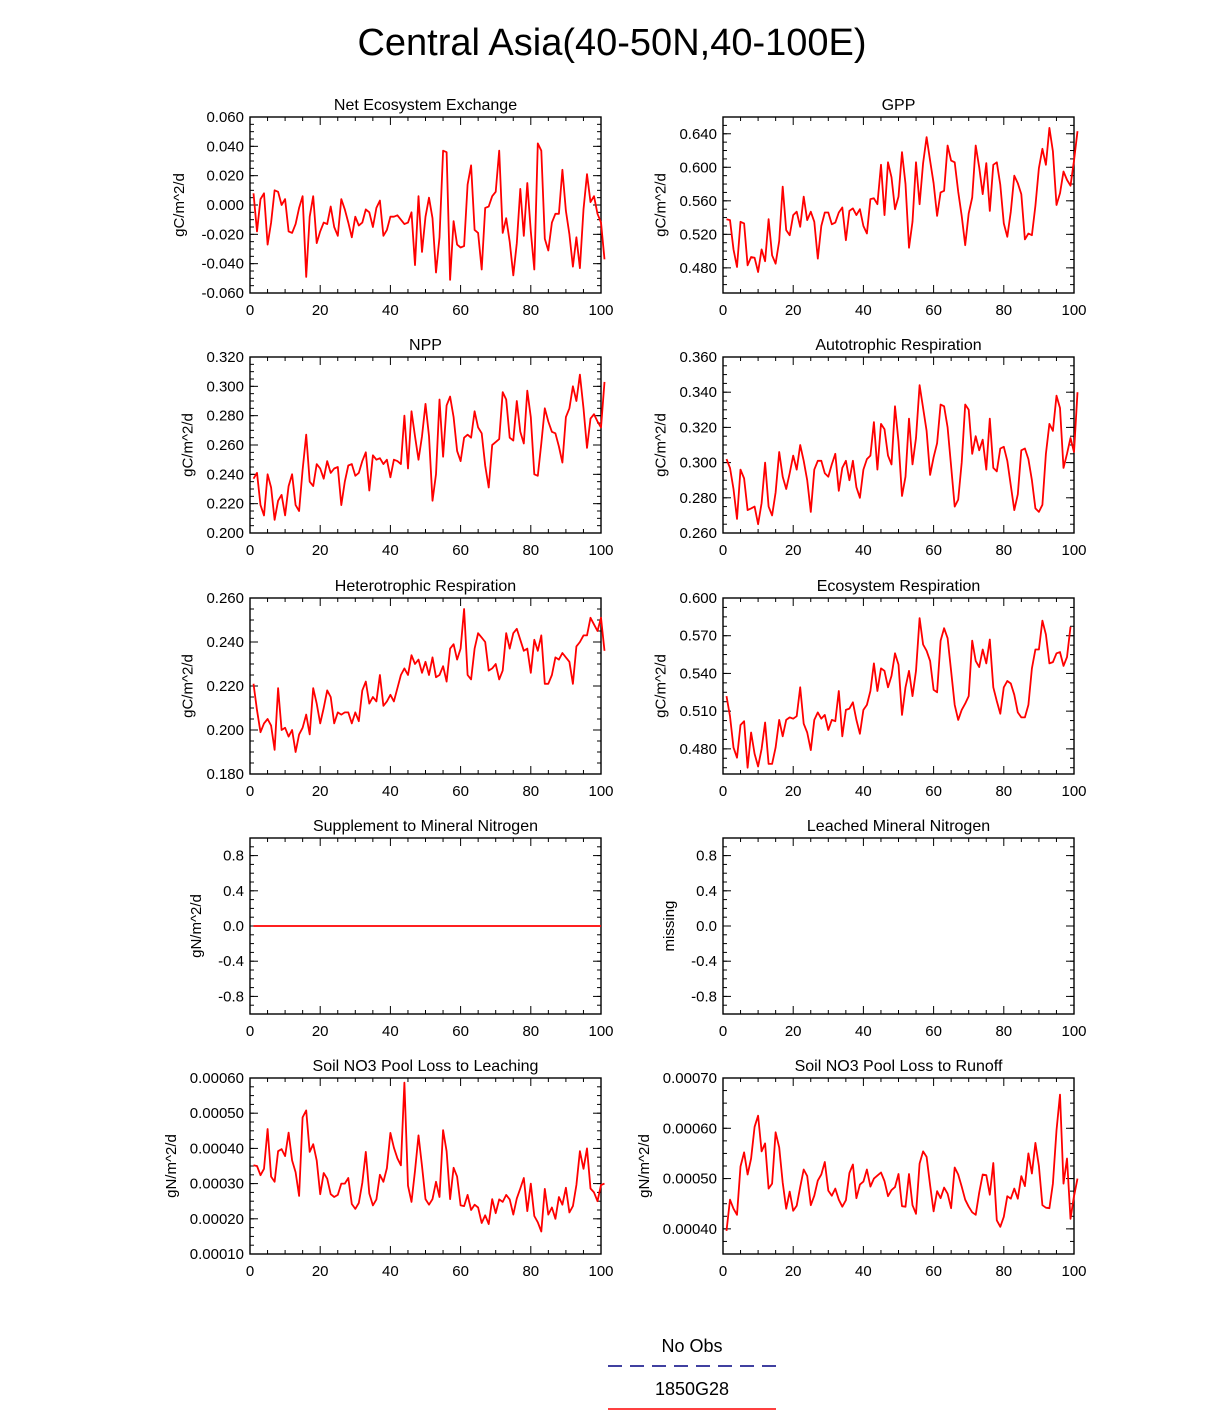 The height and width of the screenshot is (1411, 1224). What do you see at coordinates (225, 504) in the screenshot?
I see `y-tick-label: 0.220` at bounding box center [225, 504].